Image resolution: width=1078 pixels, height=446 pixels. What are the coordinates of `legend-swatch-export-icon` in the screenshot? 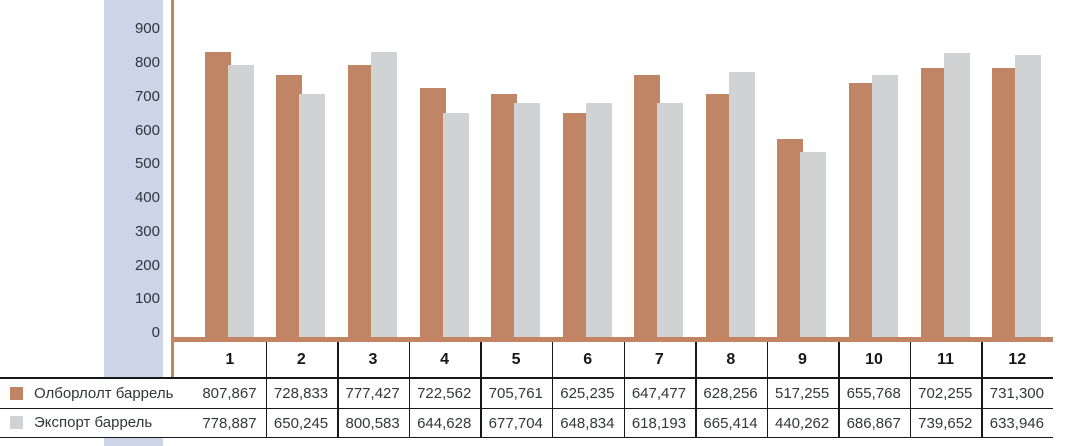 It's located at (16, 422).